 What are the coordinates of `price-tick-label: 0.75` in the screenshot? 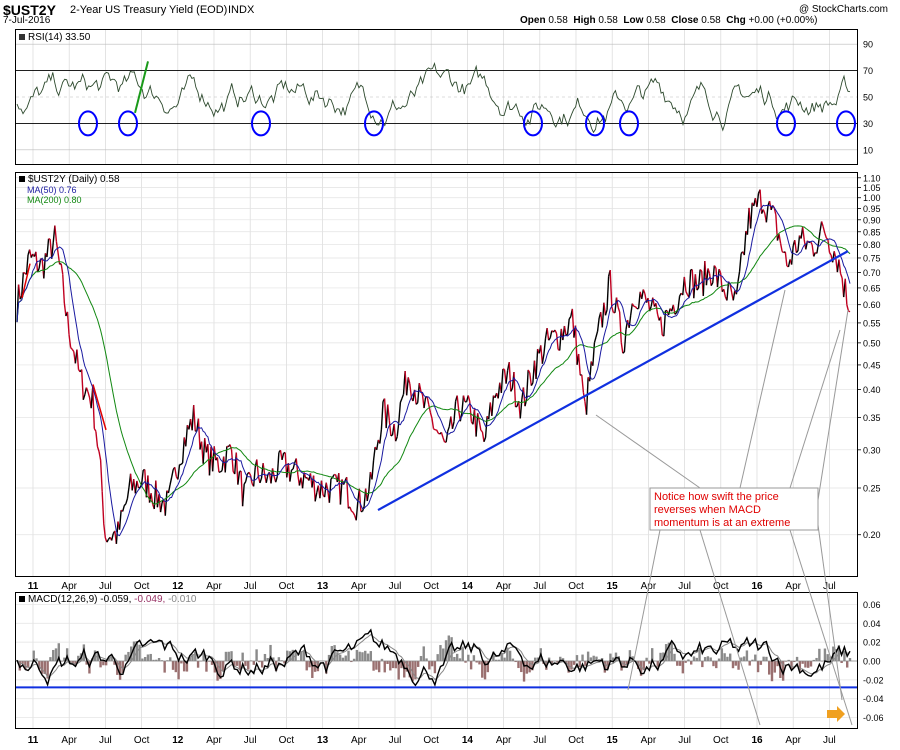 It's located at (872, 258).